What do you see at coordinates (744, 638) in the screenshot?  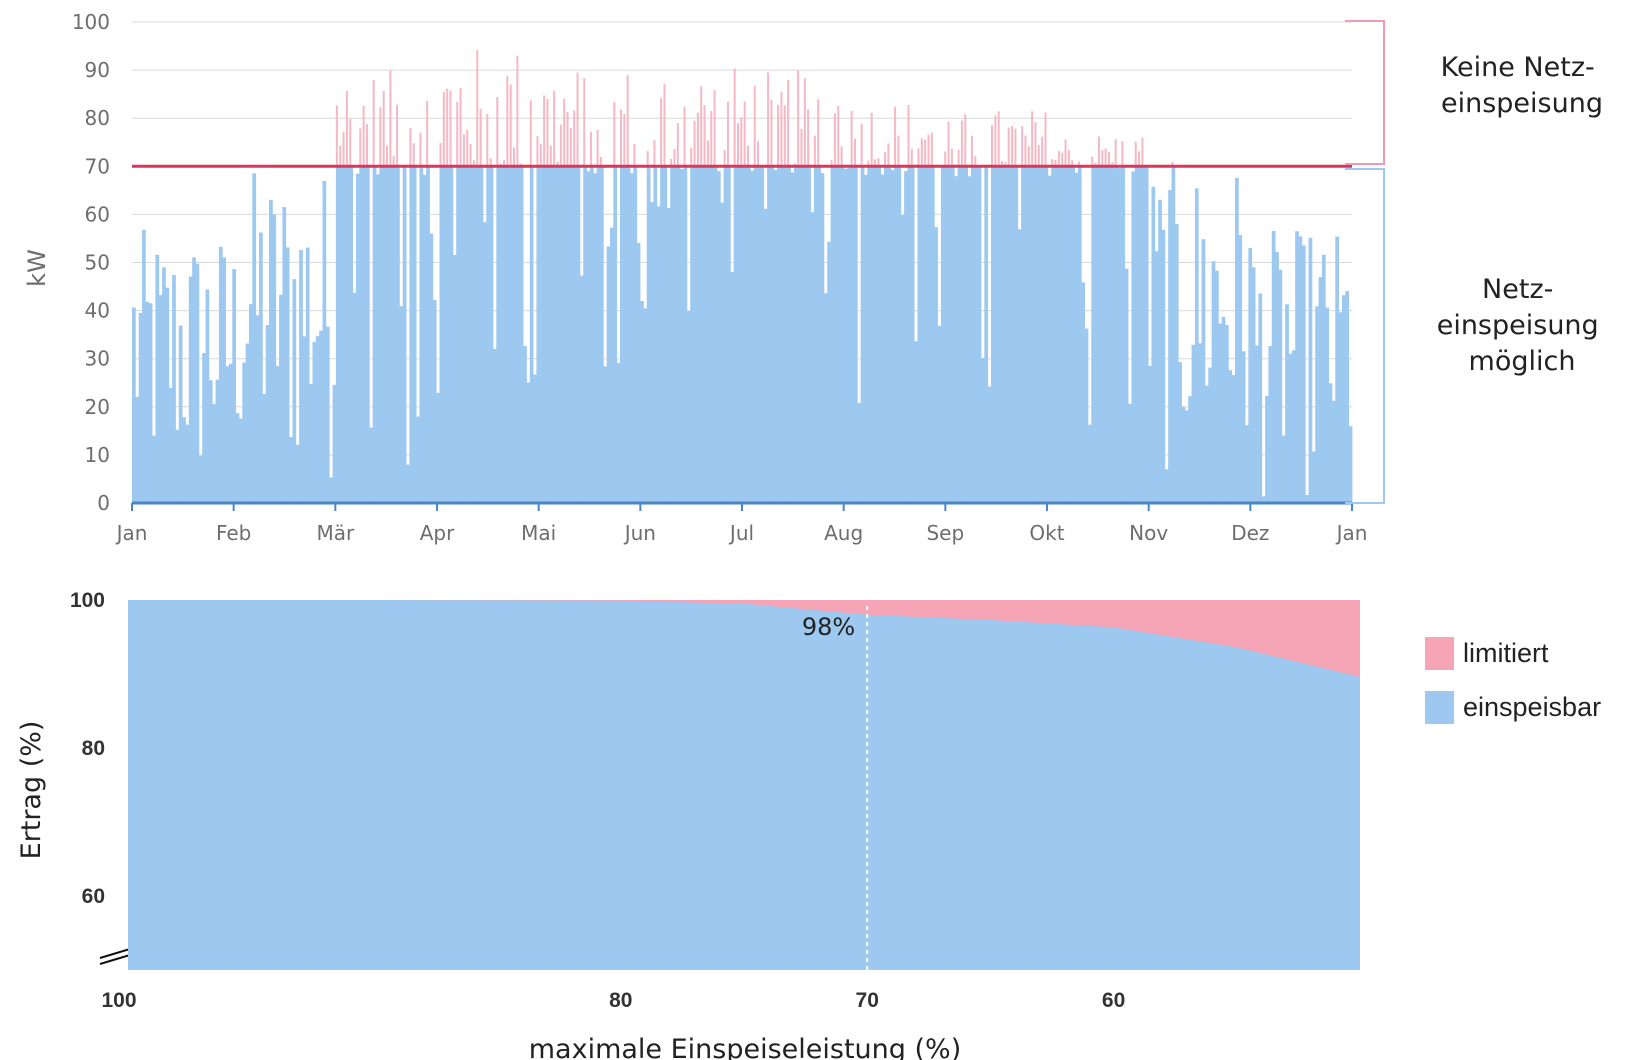 I see `area-limitiert` at bounding box center [744, 638].